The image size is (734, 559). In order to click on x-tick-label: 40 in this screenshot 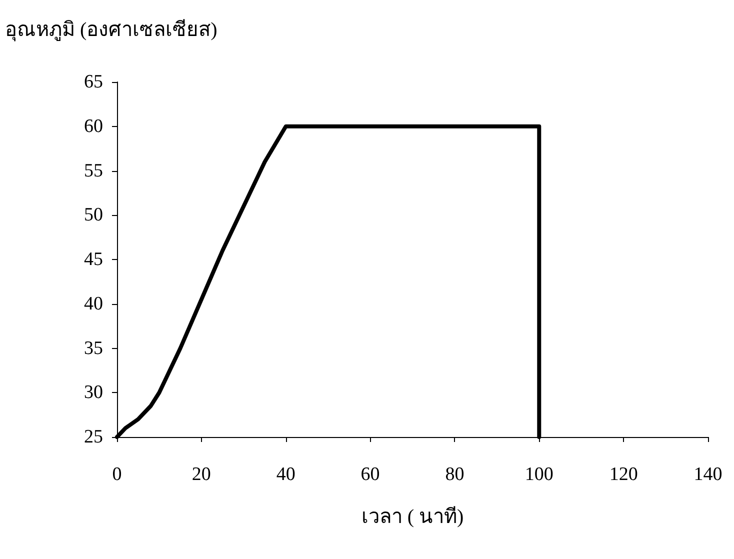, I will do `click(286, 474)`.